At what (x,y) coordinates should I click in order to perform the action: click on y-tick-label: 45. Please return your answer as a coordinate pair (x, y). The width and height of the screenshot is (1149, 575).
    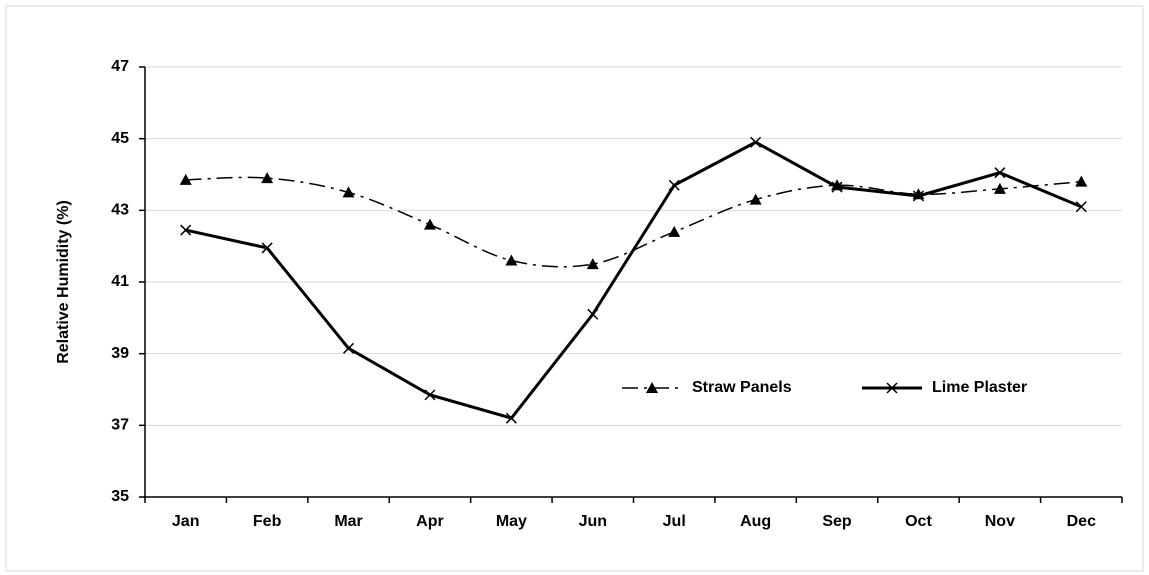
    Looking at the image, I should click on (120, 138).